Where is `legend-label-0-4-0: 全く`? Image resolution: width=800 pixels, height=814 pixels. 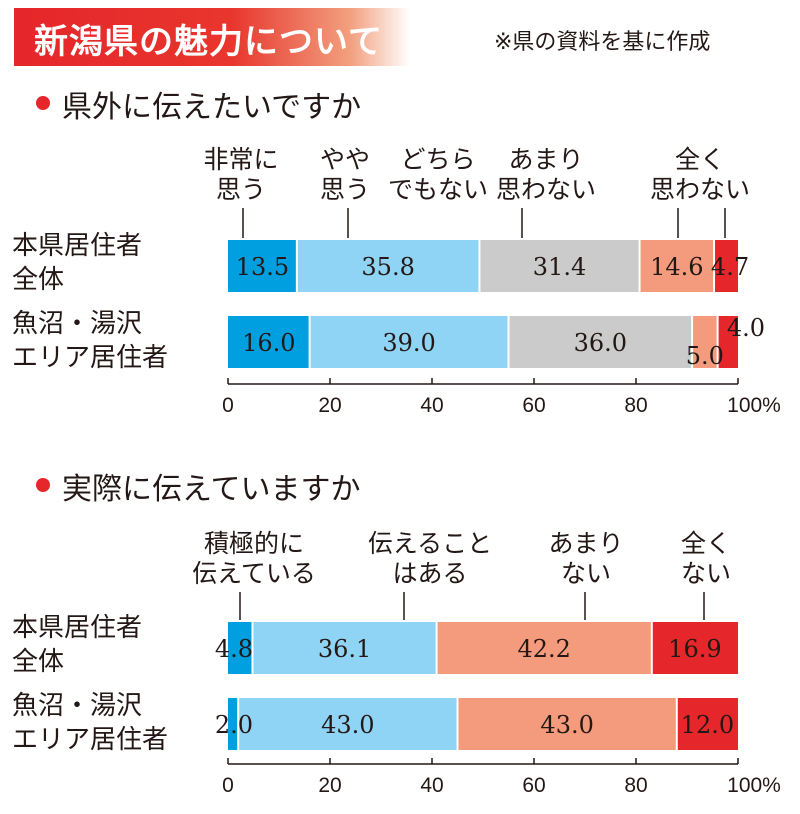
legend-label-0-4-0: 全く is located at coordinates (700, 159).